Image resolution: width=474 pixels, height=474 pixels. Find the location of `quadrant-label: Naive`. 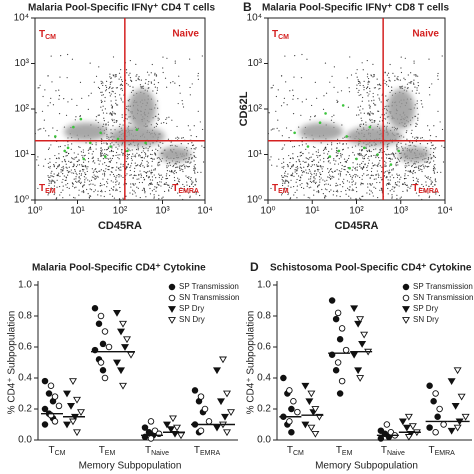

quadrant-label: Naive is located at coordinates (185, 34).